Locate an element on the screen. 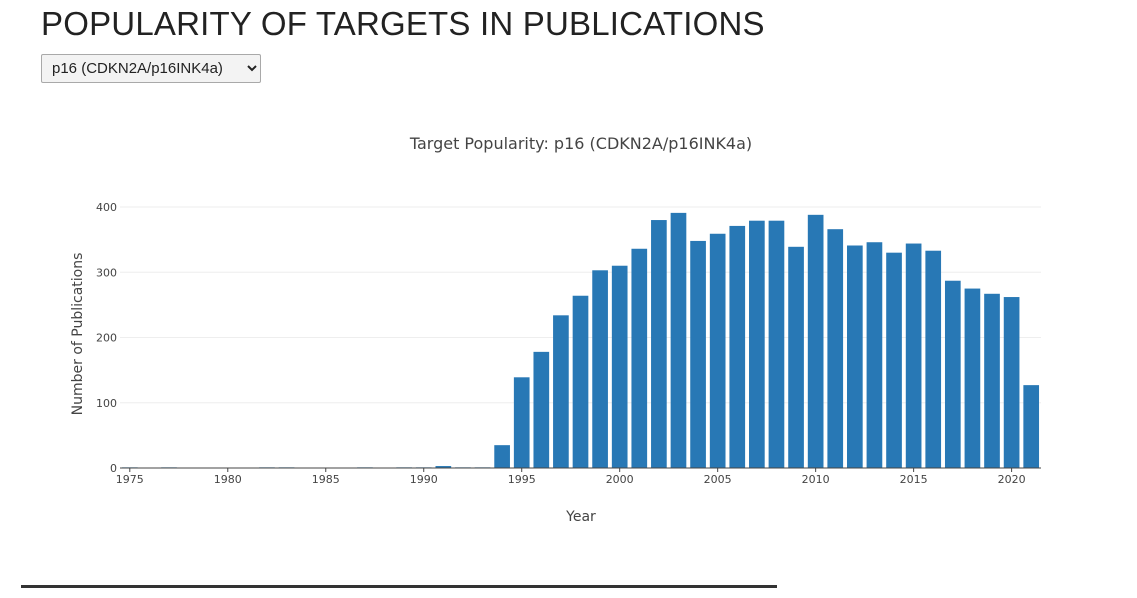 The height and width of the screenshot is (598, 1137). y-tick-label: 0 is located at coordinates (113, 468).